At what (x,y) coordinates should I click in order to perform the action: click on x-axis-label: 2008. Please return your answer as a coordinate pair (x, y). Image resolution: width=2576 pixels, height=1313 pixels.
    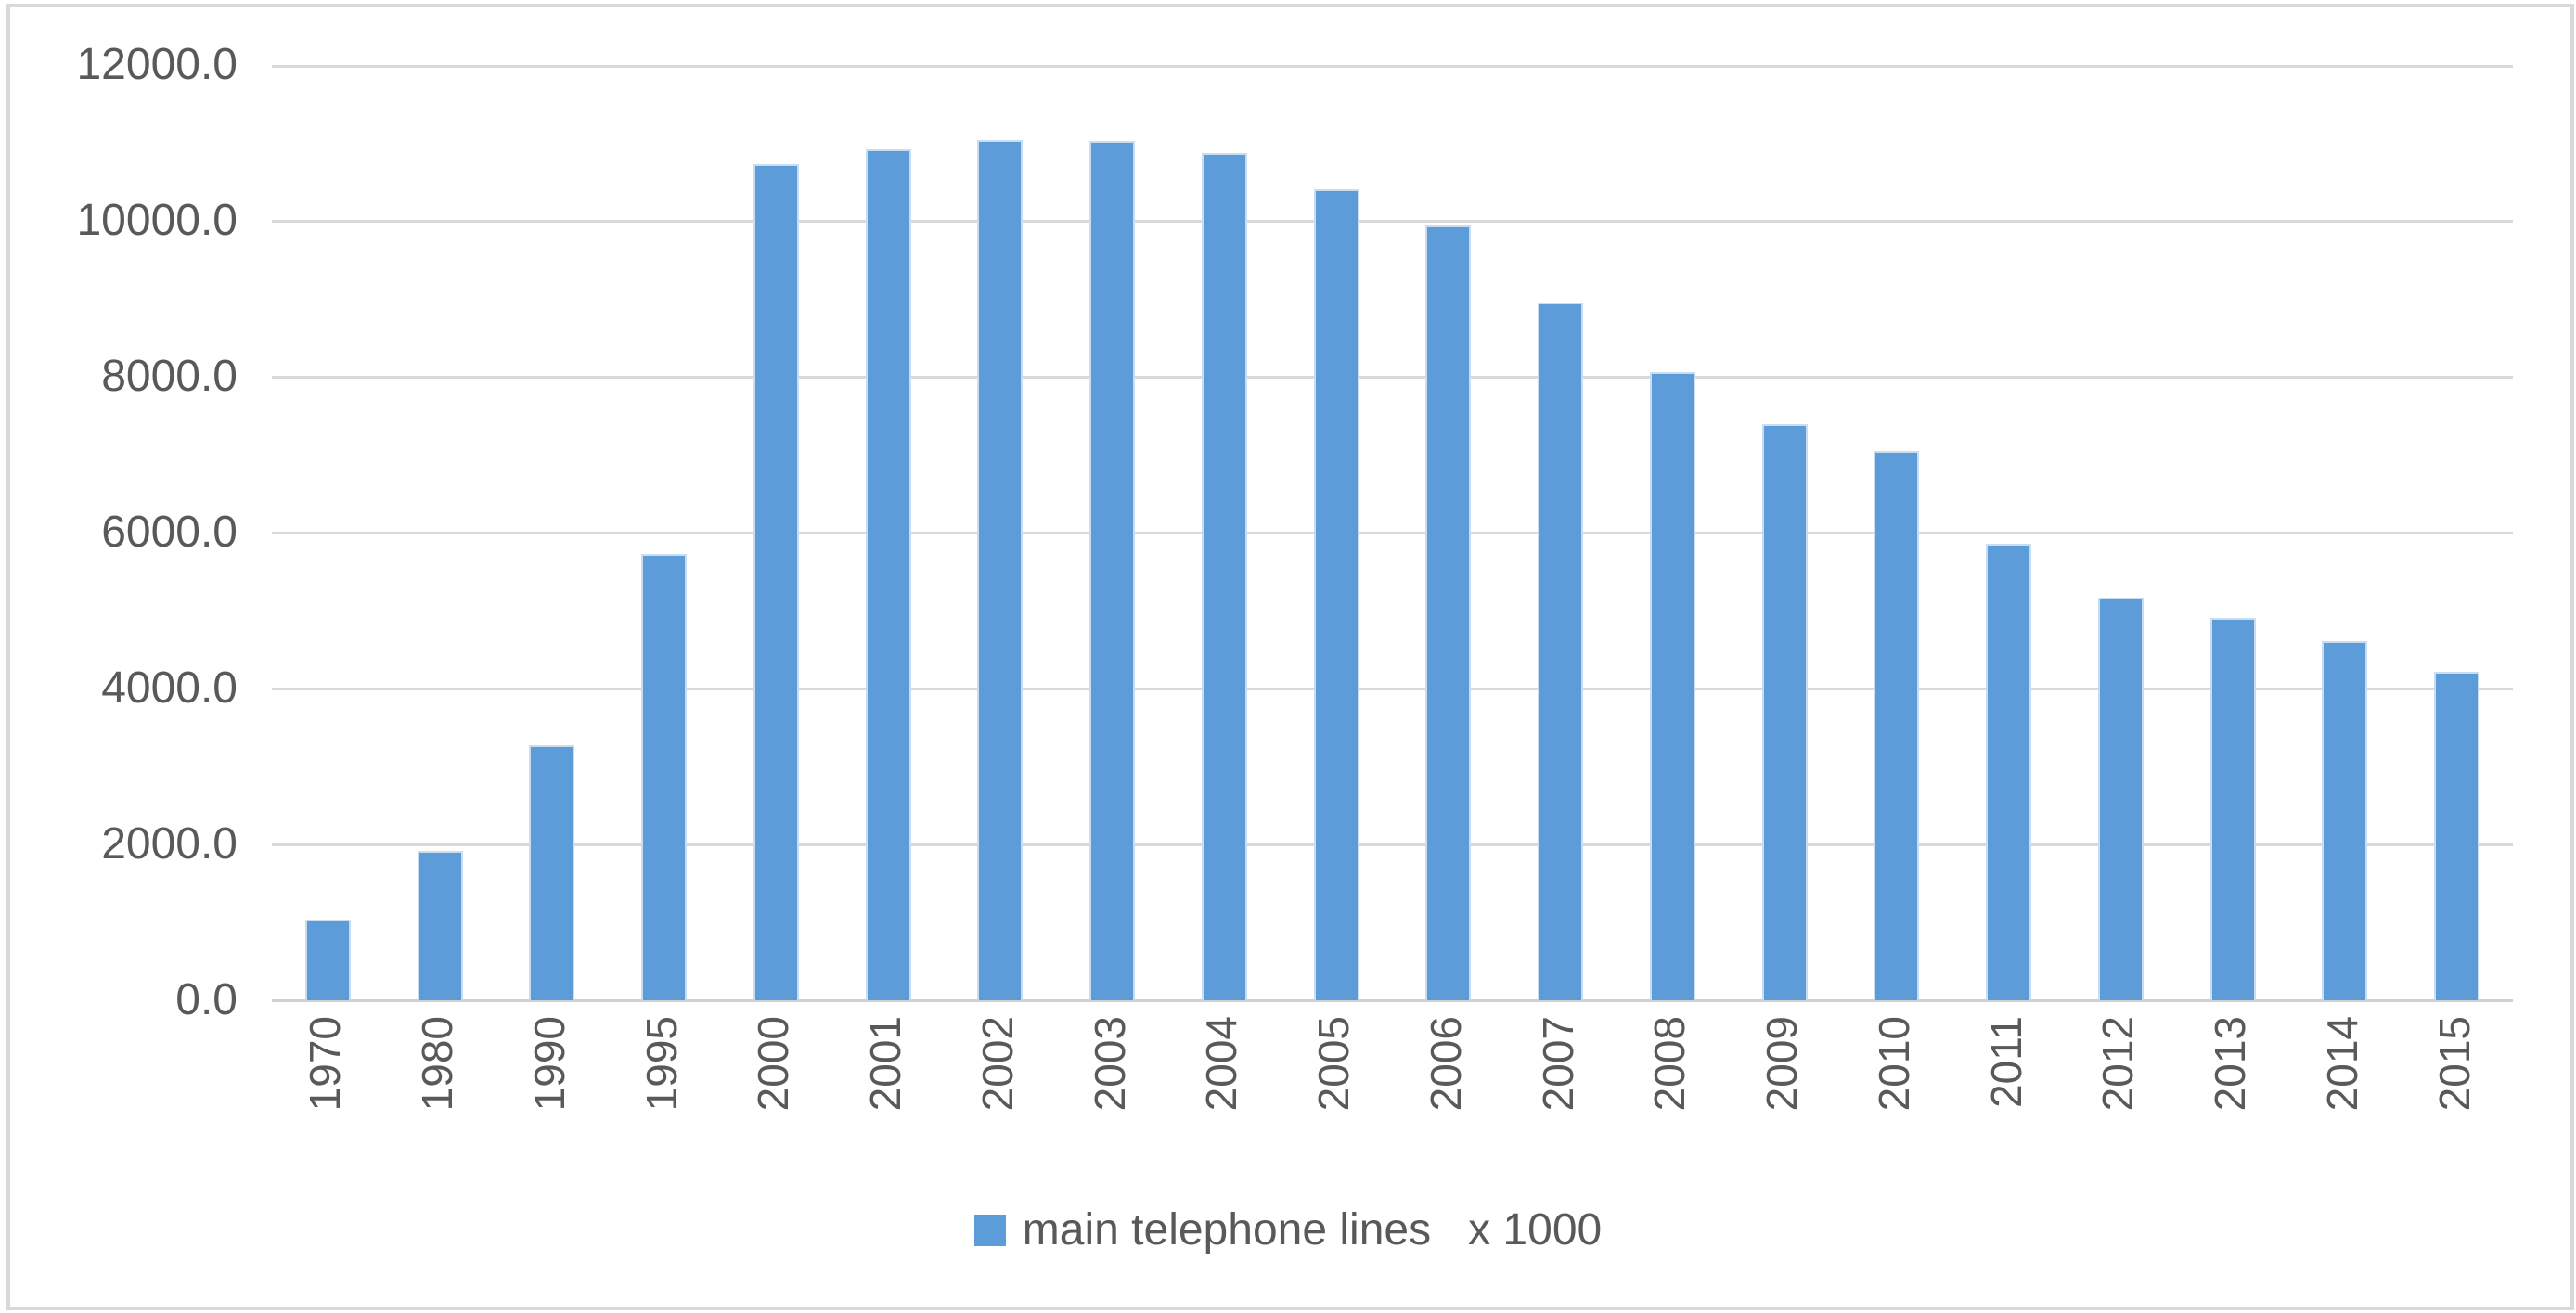
    Looking at the image, I should click on (1669, 1064).